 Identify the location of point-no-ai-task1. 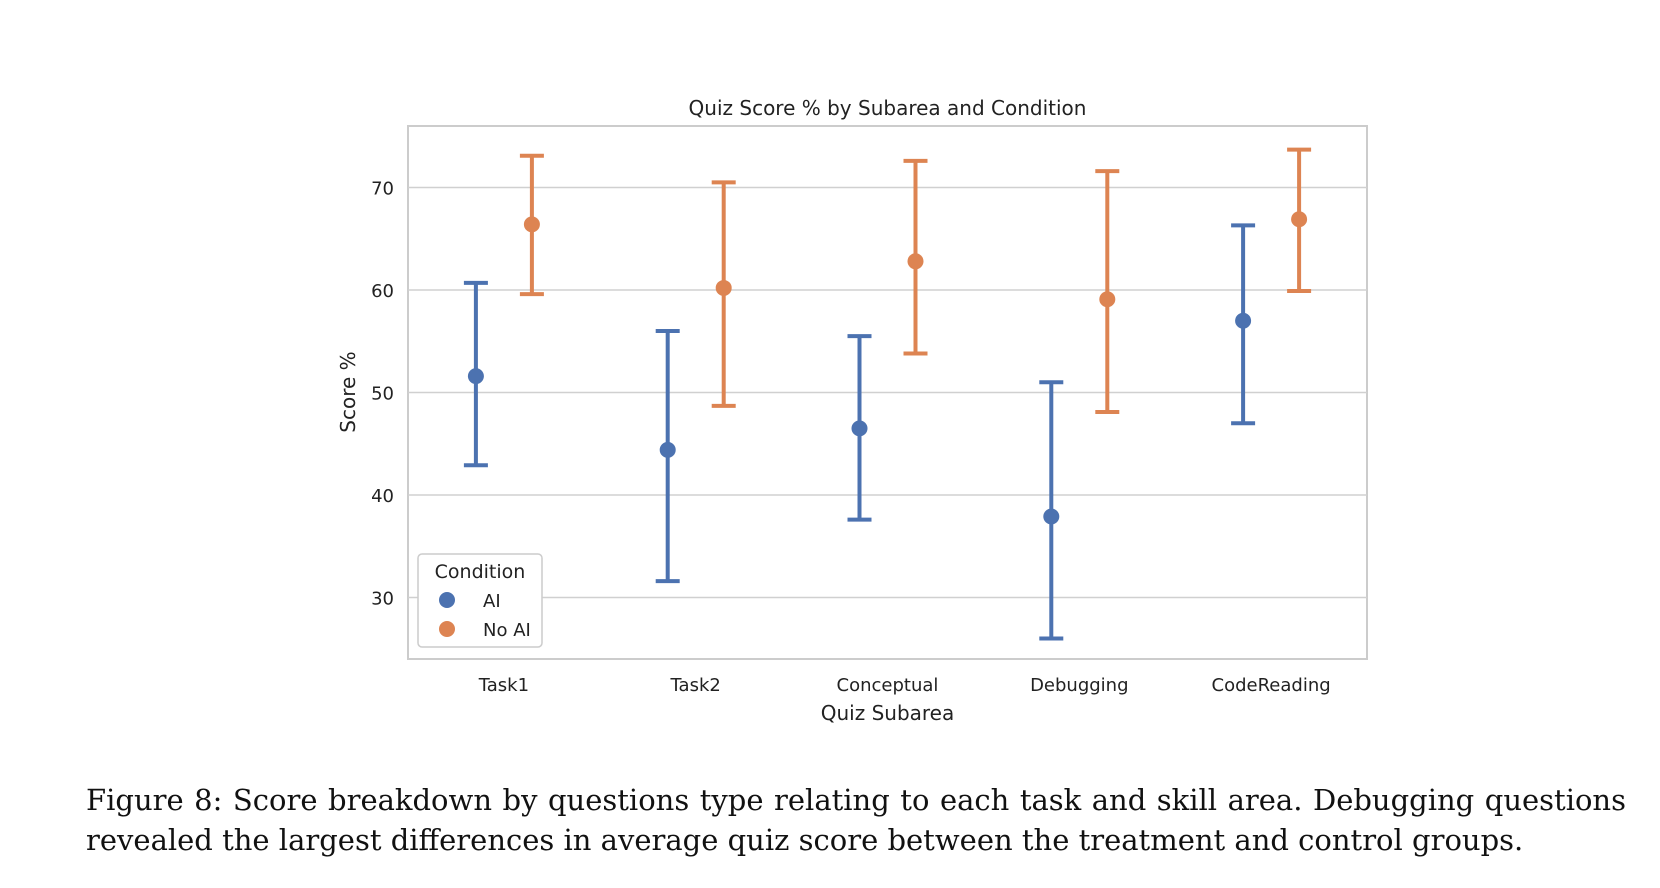
(531, 224).